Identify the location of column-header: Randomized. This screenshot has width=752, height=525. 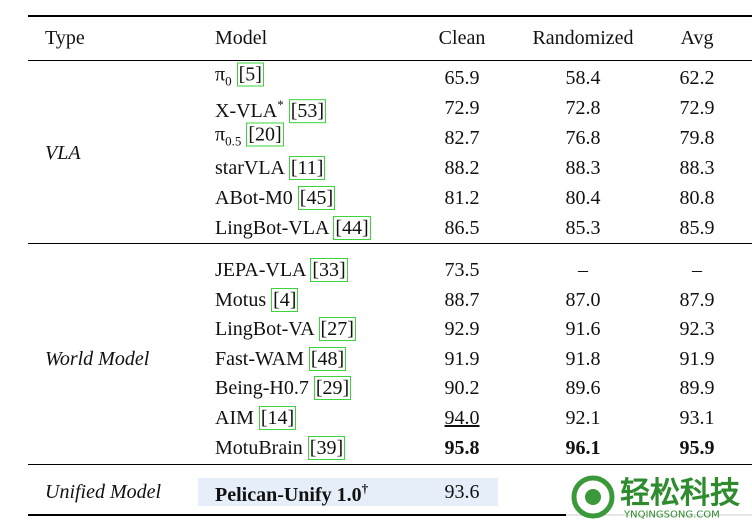
(583, 38).